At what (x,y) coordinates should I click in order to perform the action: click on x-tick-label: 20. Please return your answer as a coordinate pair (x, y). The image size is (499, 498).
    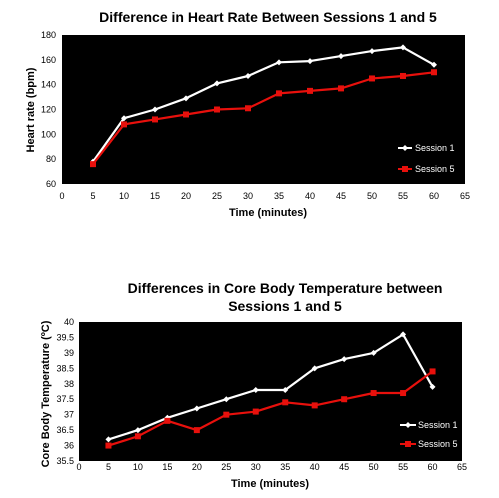
    Looking at the image, I should click on (197, 467).